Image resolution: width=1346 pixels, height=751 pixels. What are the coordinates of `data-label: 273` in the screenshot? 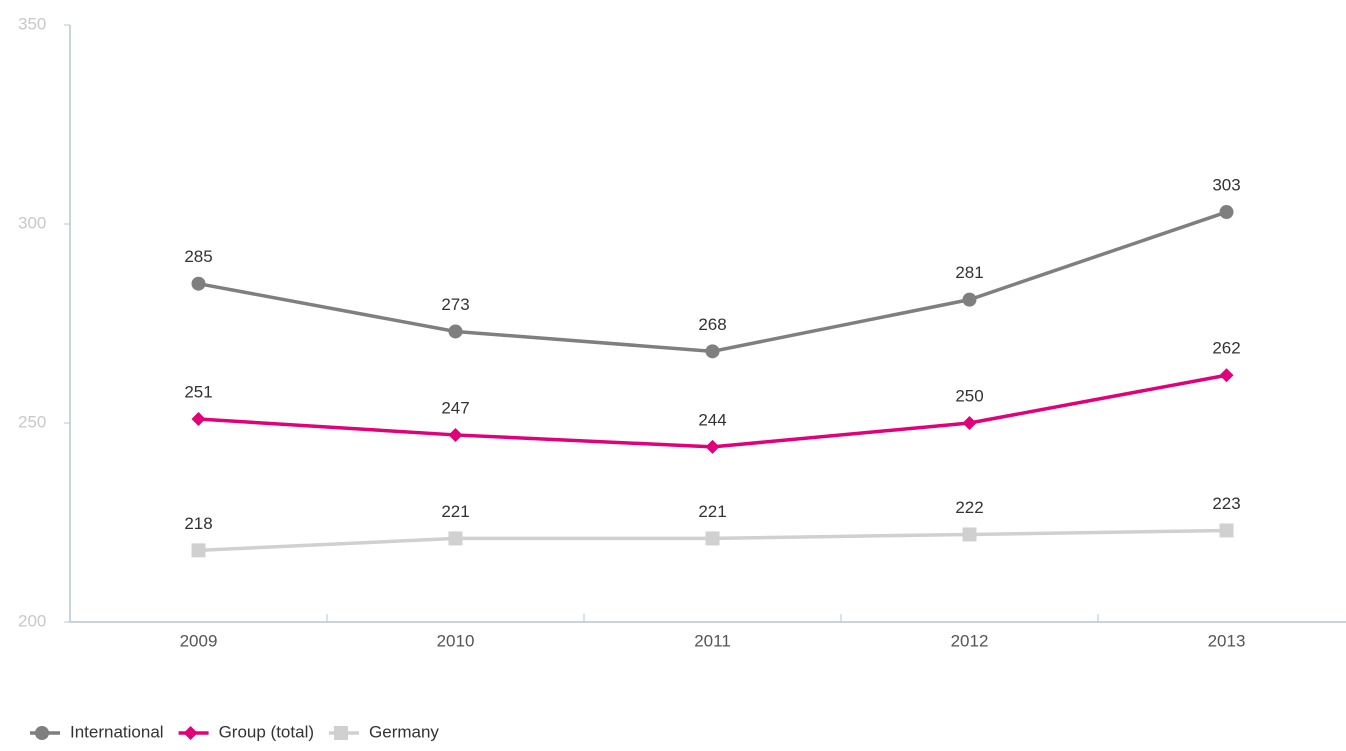 It's located at (455, 304).